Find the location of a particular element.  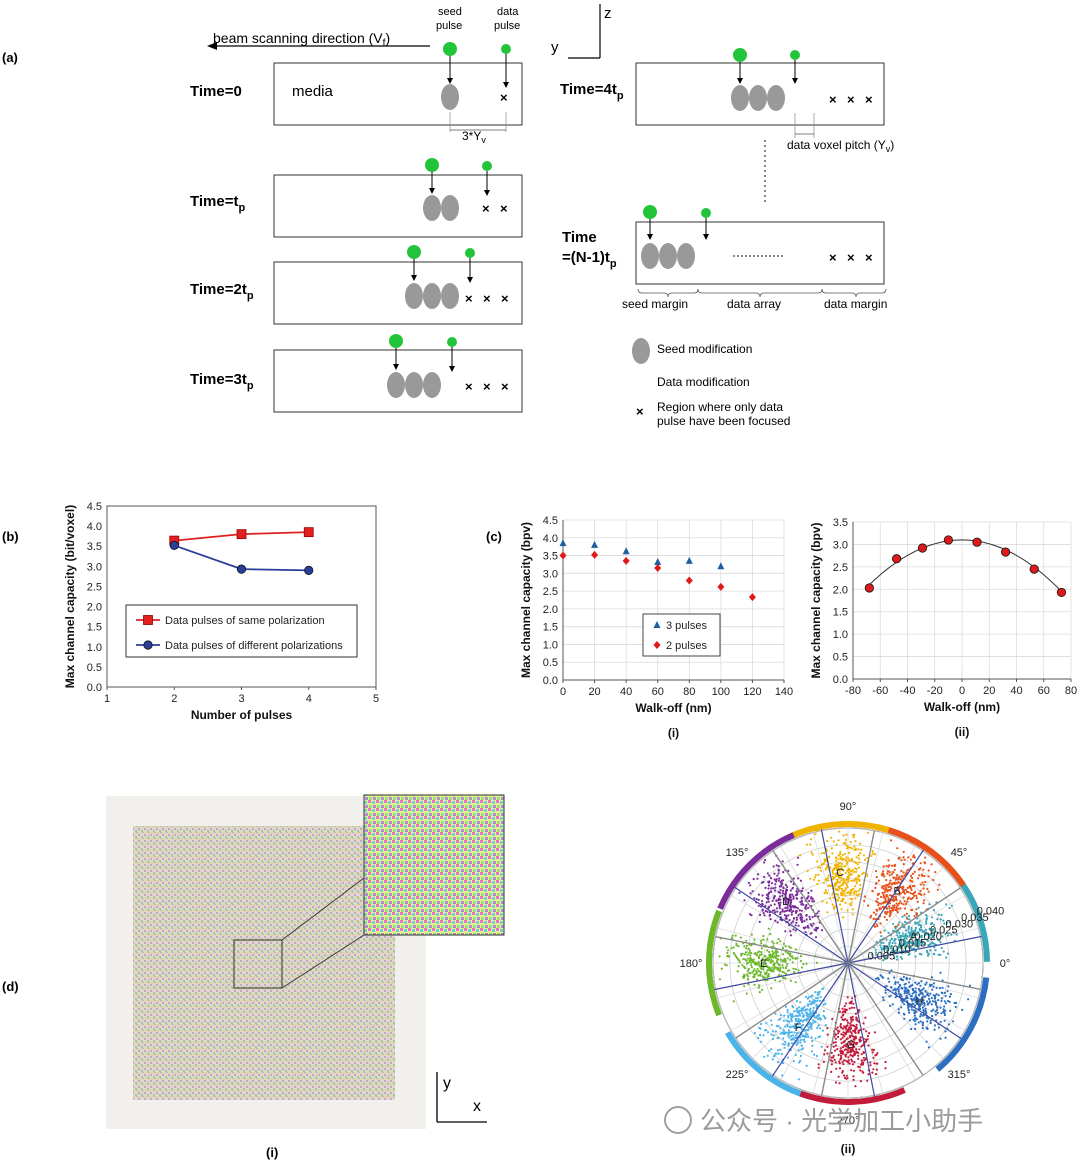

ytick-label: 3.0 is located at coordinates (840, 545).